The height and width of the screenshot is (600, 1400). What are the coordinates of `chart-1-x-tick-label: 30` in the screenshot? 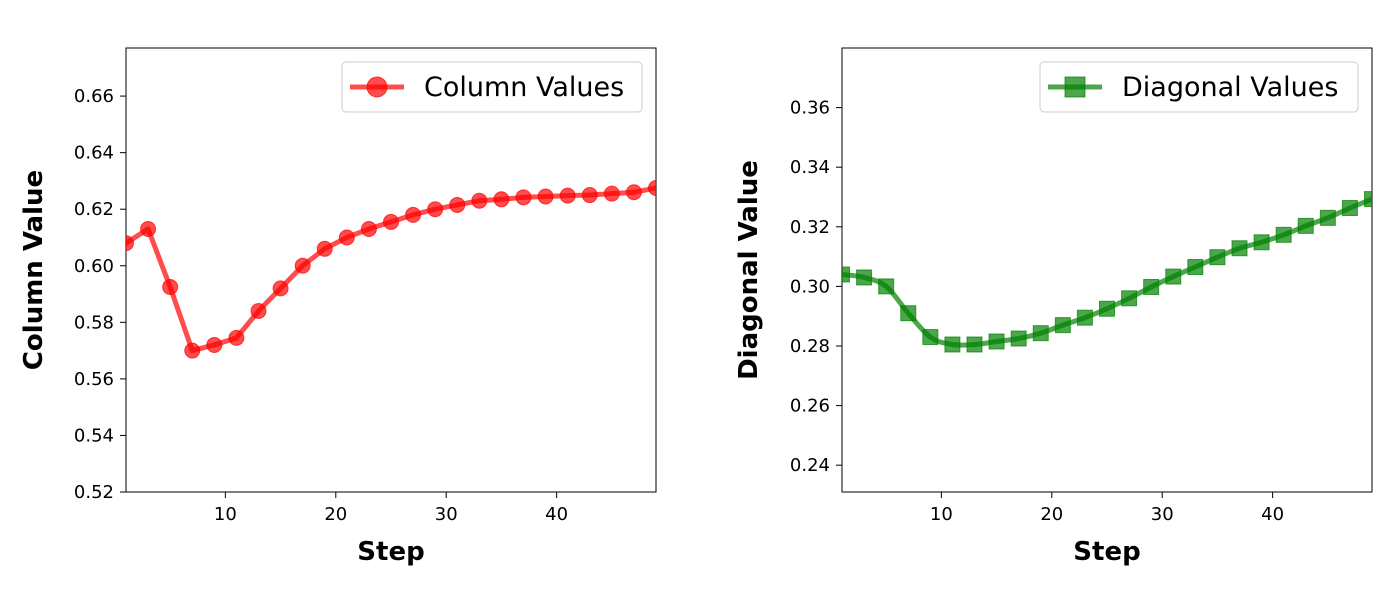 It's located at (446, 514).